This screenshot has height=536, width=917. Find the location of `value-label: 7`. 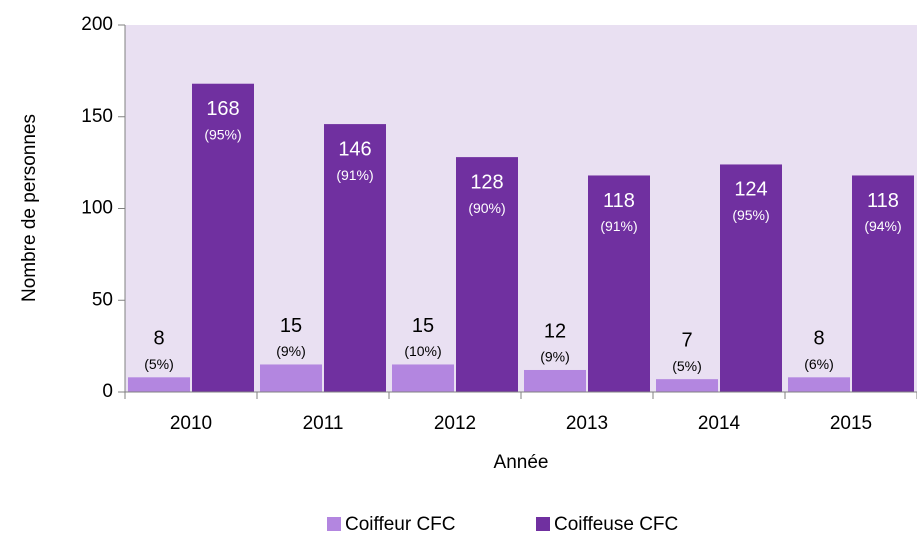

value-label: 7 is located at coordinates (686, 340).